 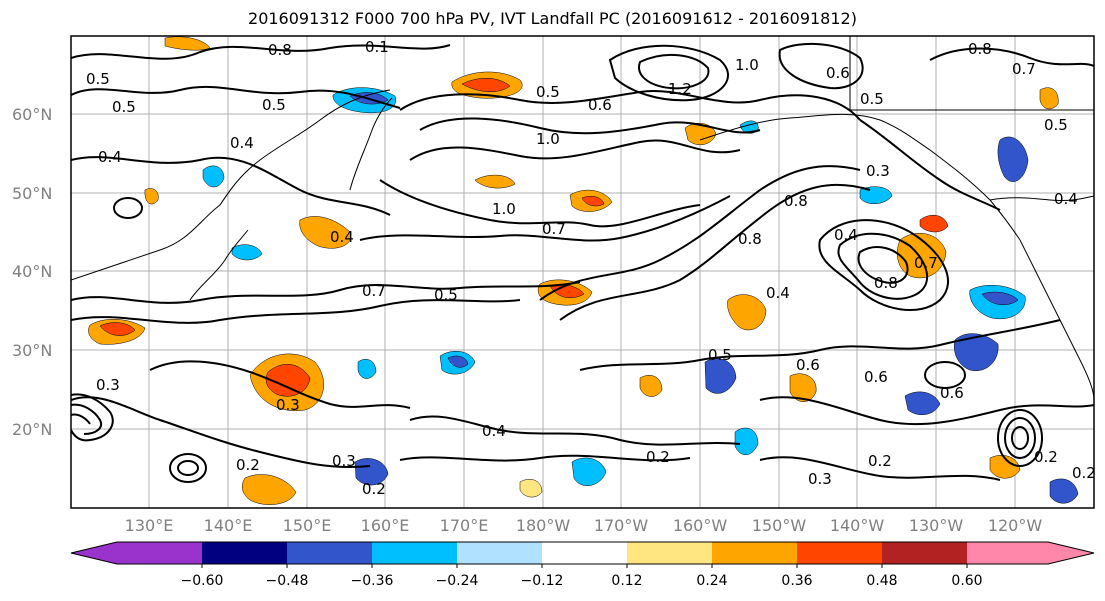 I want to click on coastline-japan, so click(x=219, y=265).